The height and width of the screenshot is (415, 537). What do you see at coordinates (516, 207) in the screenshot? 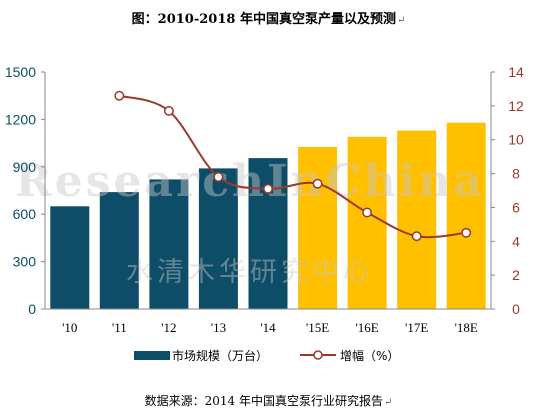
I see `right-tick-label-3: 6` at bounding box center [516, 207].